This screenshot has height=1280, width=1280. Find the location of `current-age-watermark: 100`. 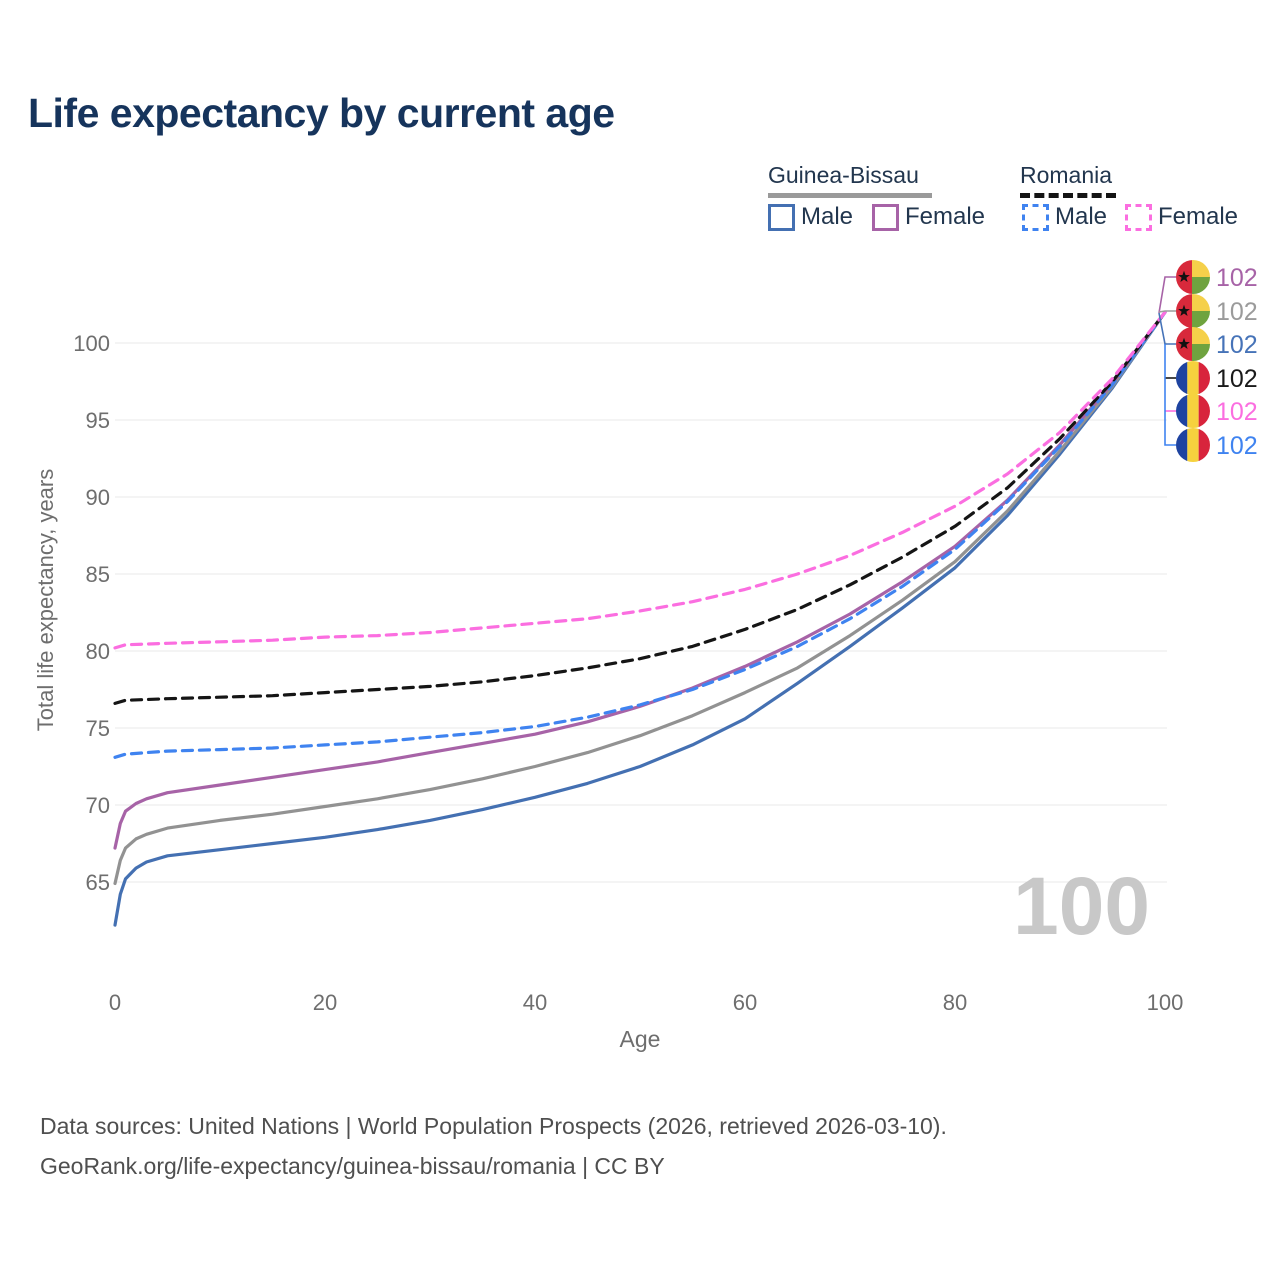

current-age-watermark: 100 is located at coordinates (1081, 906).